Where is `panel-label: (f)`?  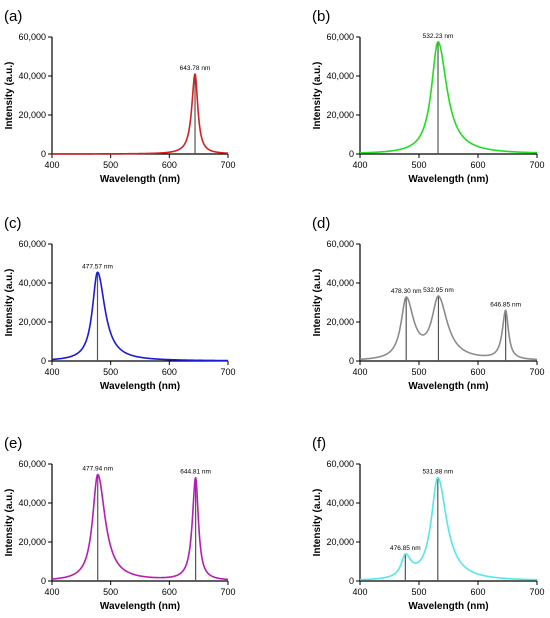
panel-label: (f) is located at coordinates (319, 443).